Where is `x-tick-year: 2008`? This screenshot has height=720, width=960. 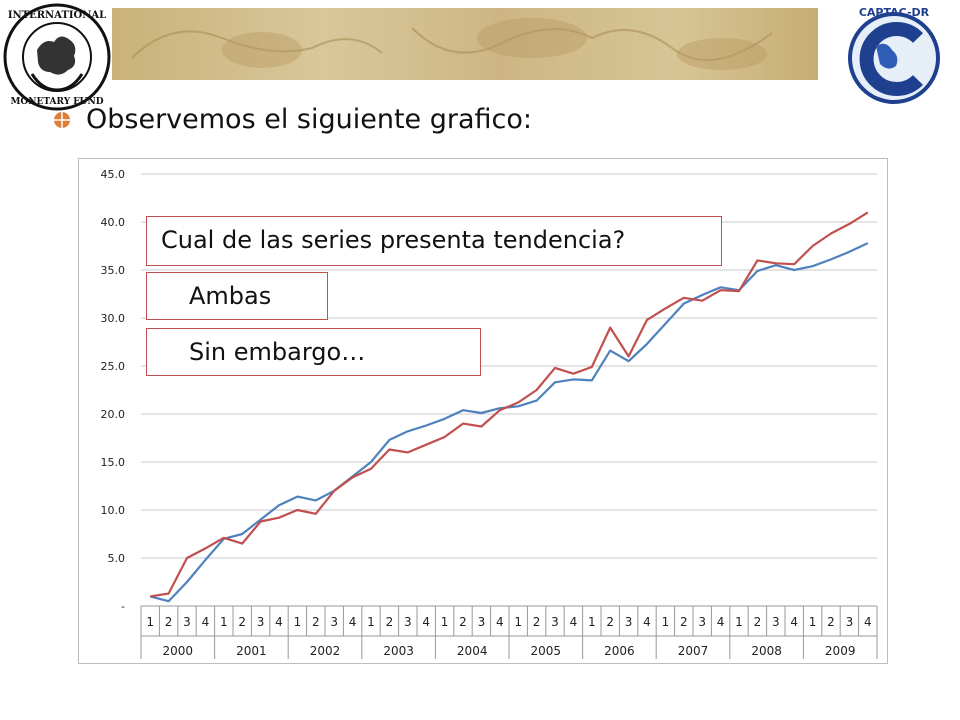 x-tick-year: 2008 is located at coordinates (766, 651).